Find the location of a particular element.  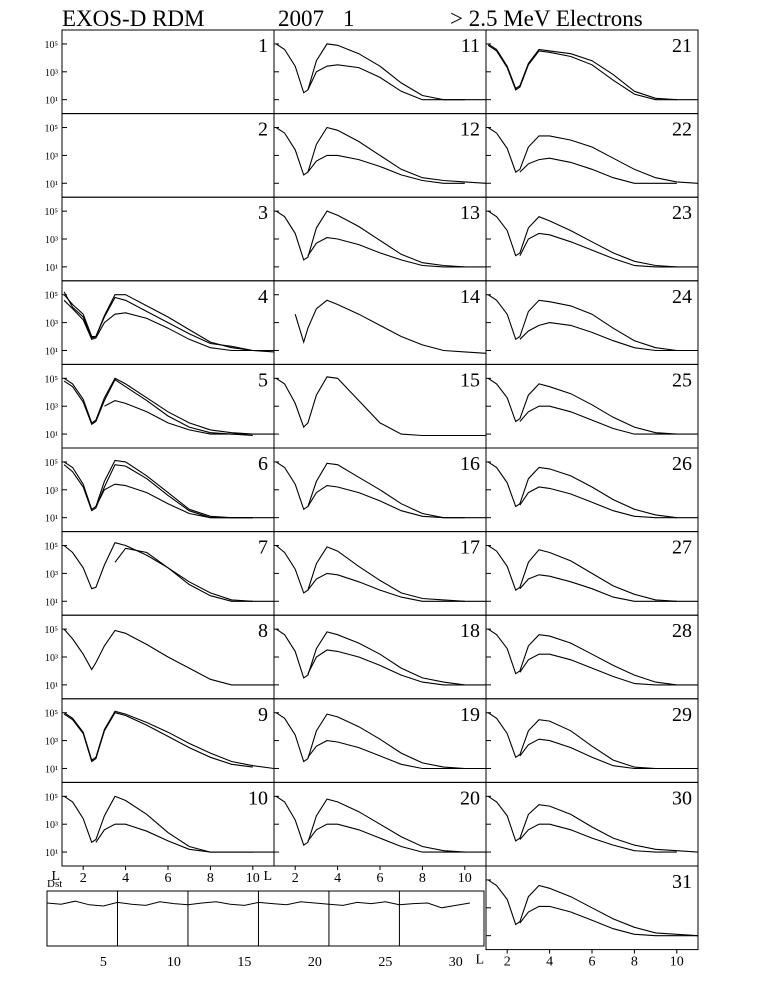

day-number-label: 28 is located at coordinates (682, 631).